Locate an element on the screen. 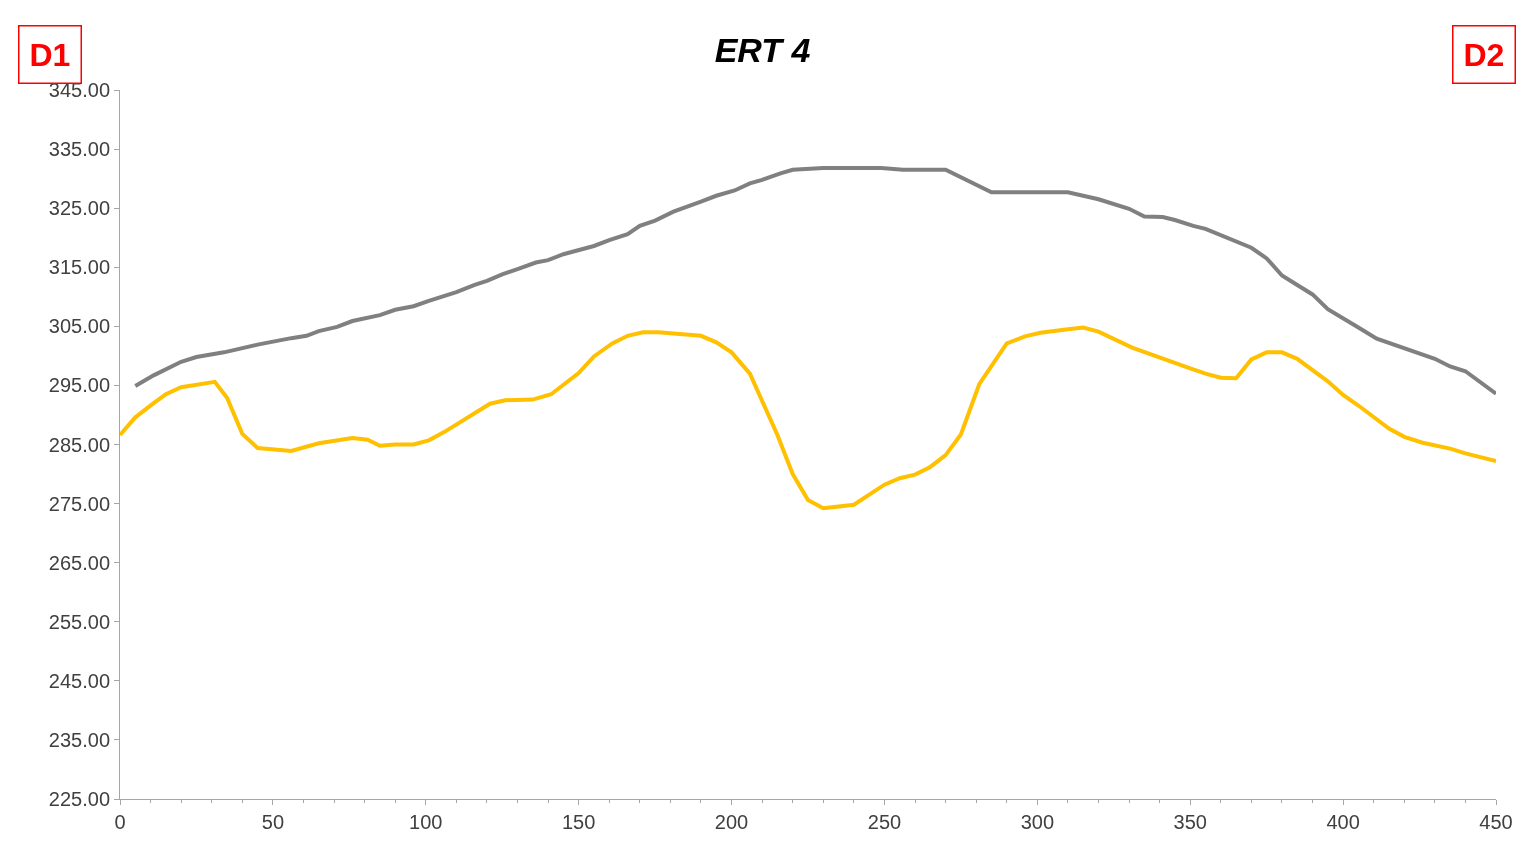 The width and height of the screenshot is (1525, 855). text: D2 is located at coordinates (1484, 54).